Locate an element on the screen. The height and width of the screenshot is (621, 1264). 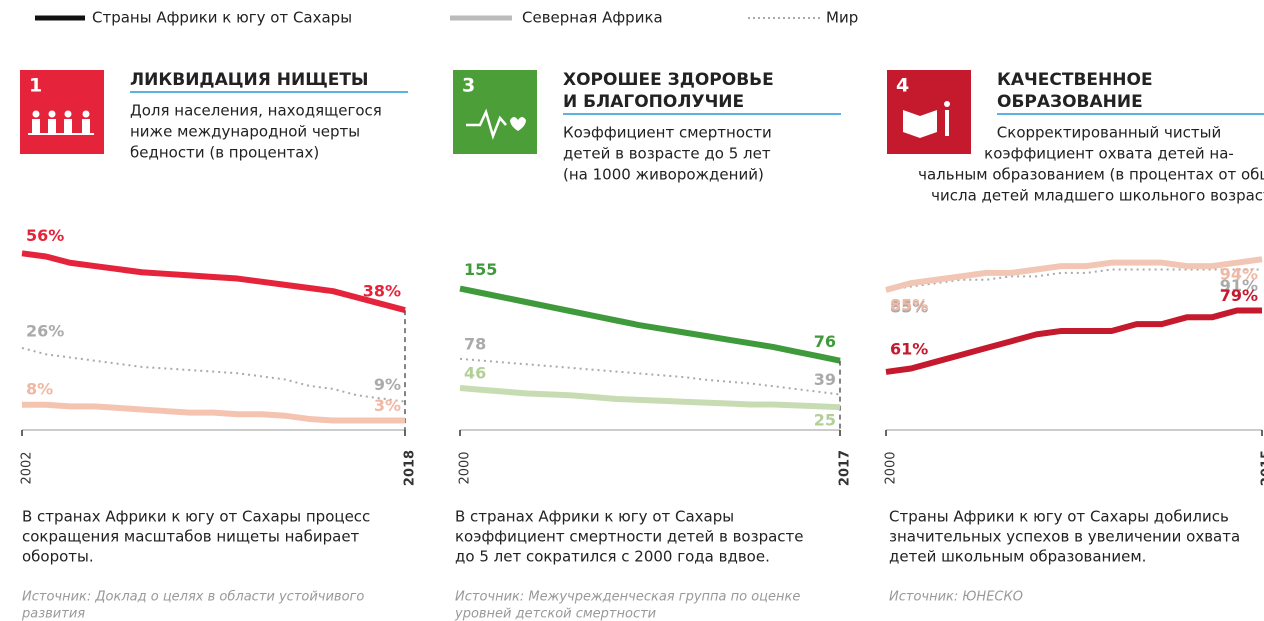
panel-caption: сокращения масштабов нищеты набирает is located at coordinates (191, 537).